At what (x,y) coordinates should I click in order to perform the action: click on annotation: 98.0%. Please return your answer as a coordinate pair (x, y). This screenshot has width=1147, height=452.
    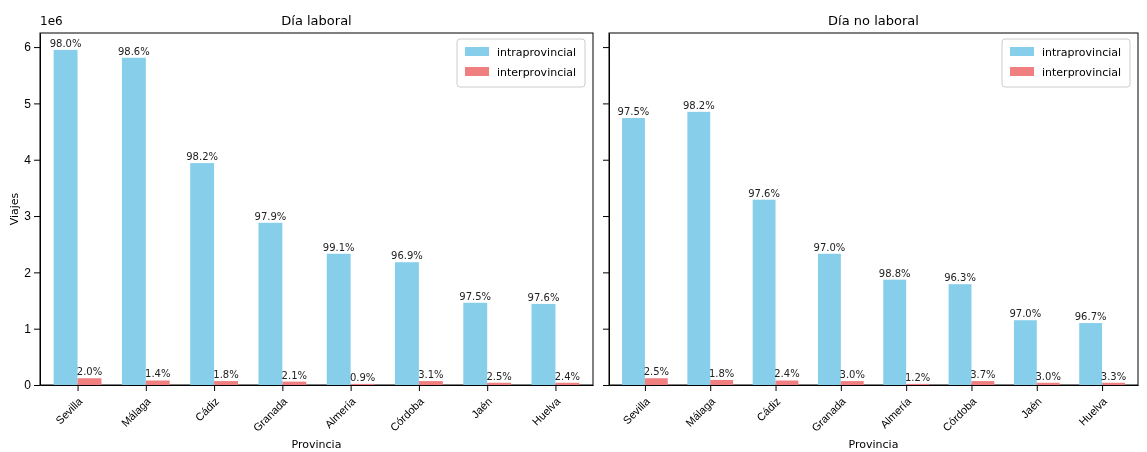
    Looking at the image, I should click on (65, 43).